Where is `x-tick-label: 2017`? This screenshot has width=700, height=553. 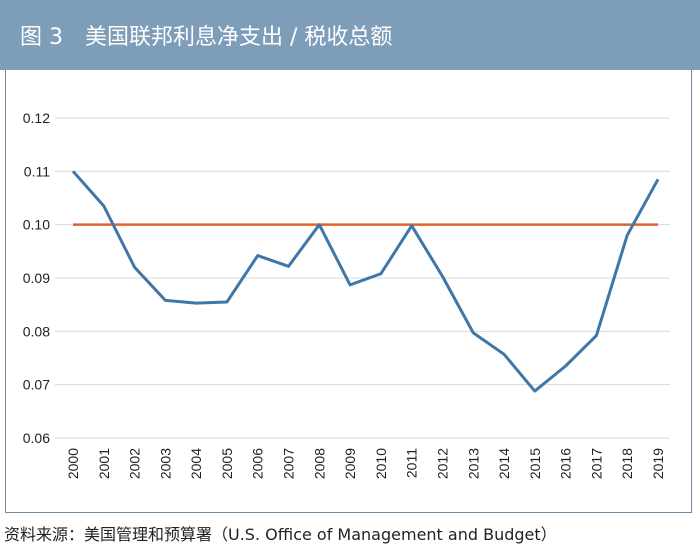
x-tick-label: 2017 is located at coordinates (596, 463).